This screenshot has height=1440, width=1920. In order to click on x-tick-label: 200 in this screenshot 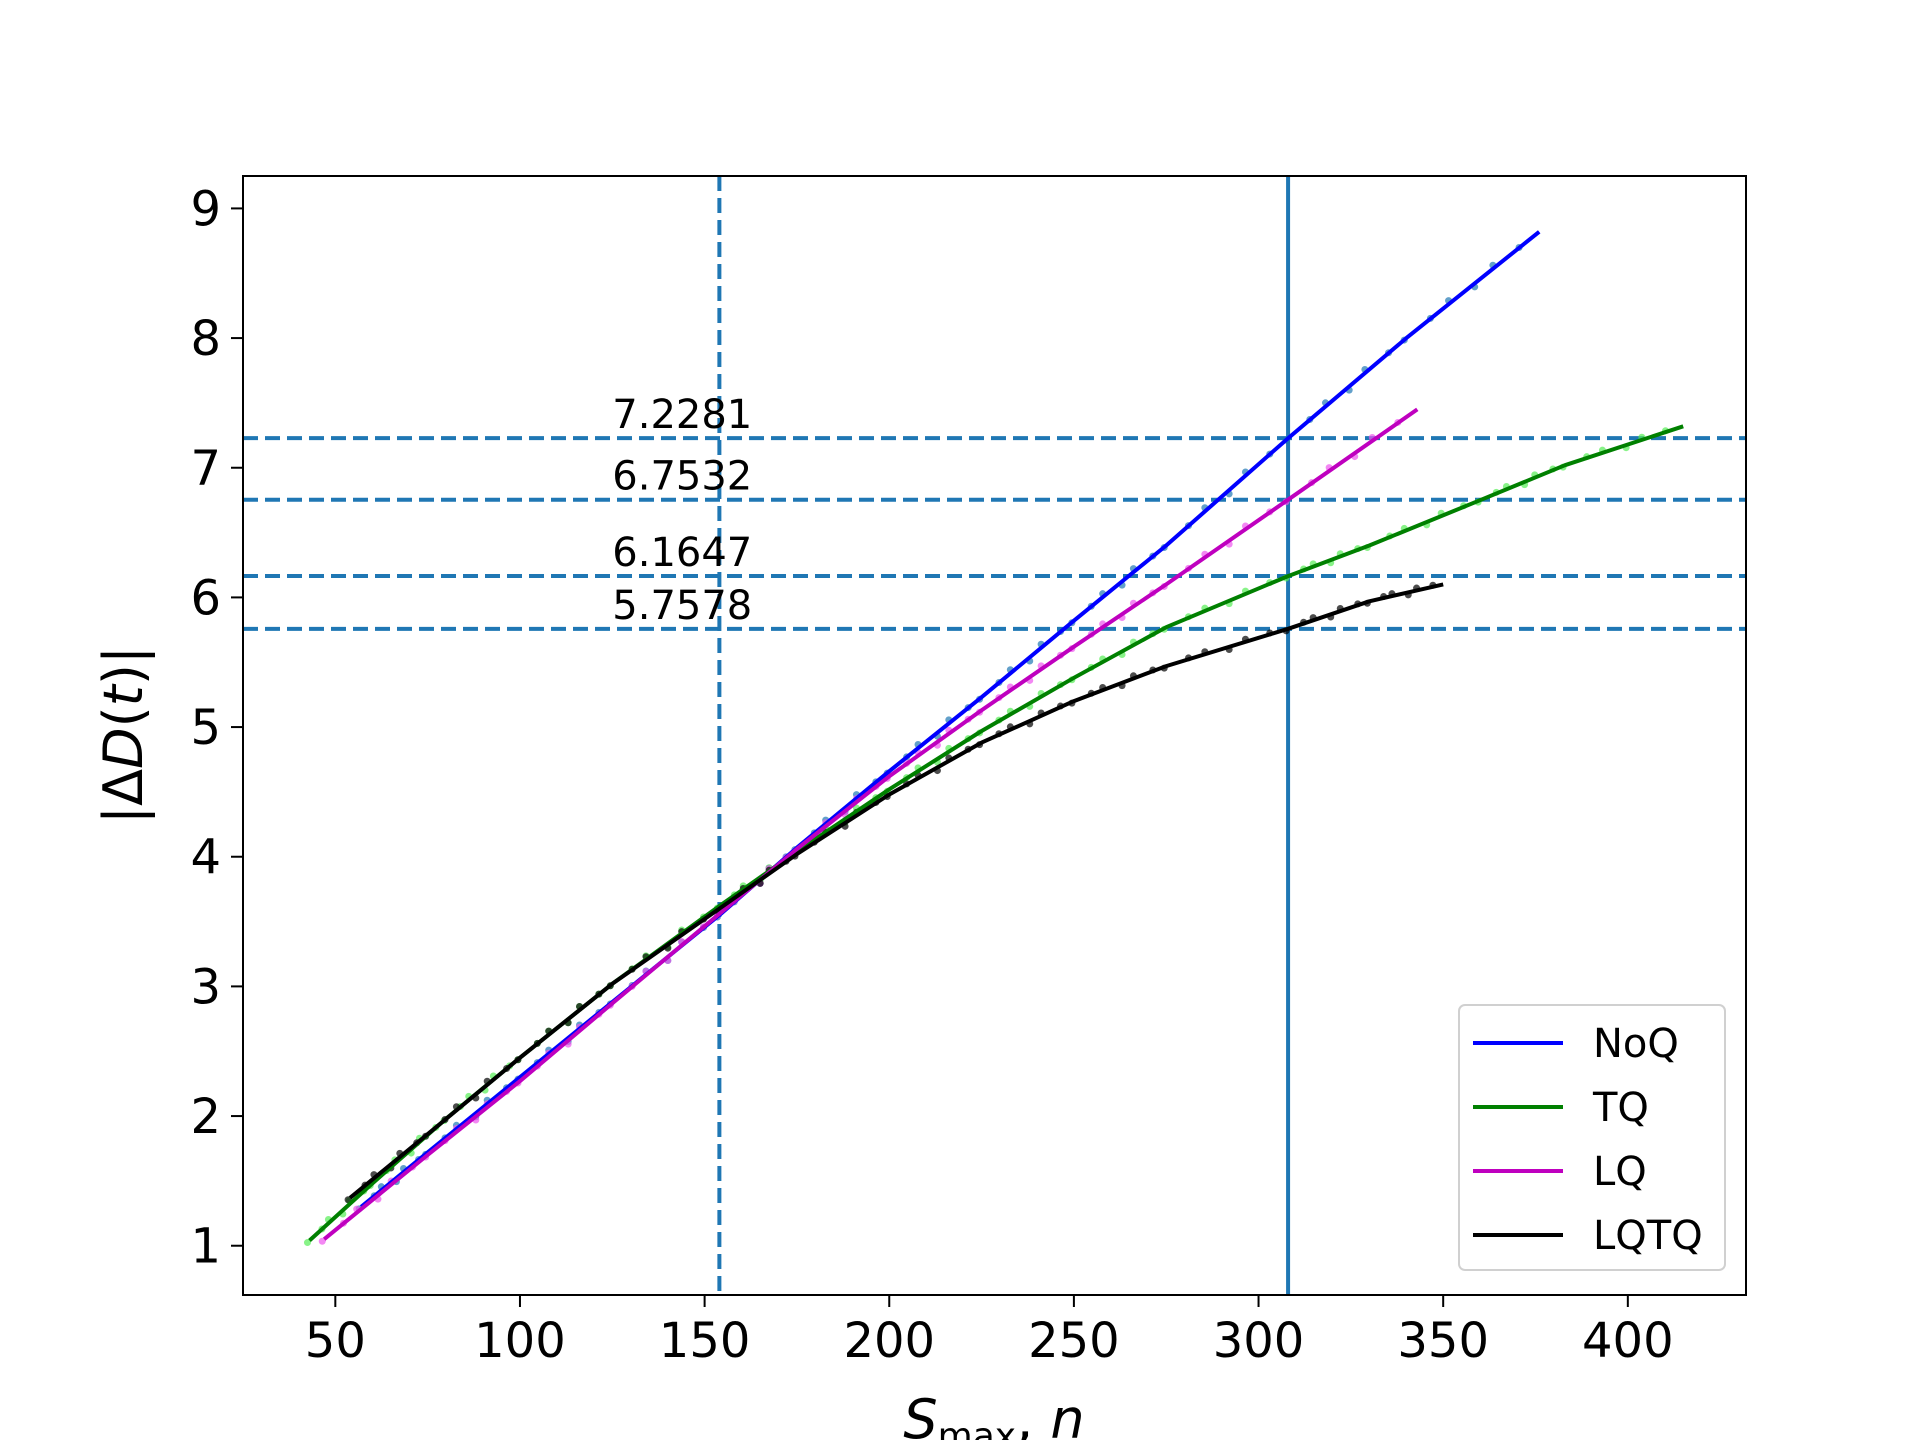, I will do `click(889, 1341)`.